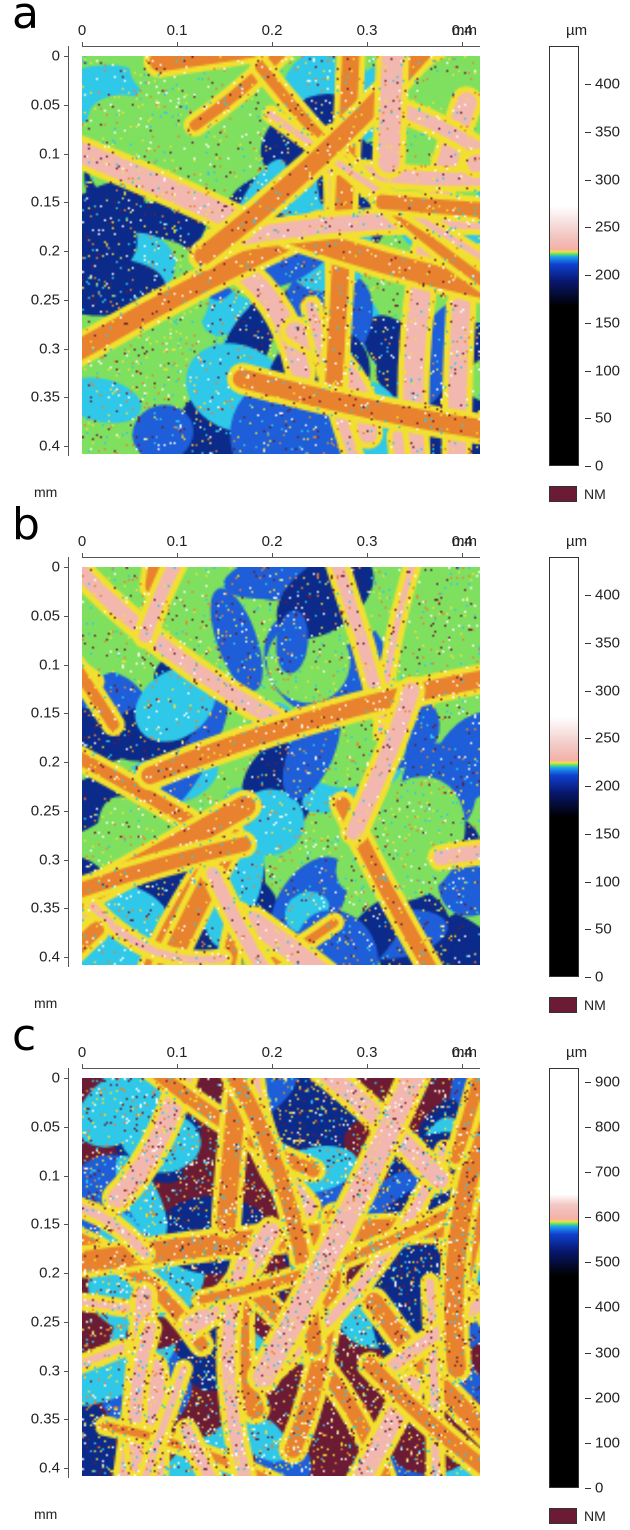 This screenshot has width=630, height=1530. I want to click on x-tick-label: 0.4, so click(462, 541).